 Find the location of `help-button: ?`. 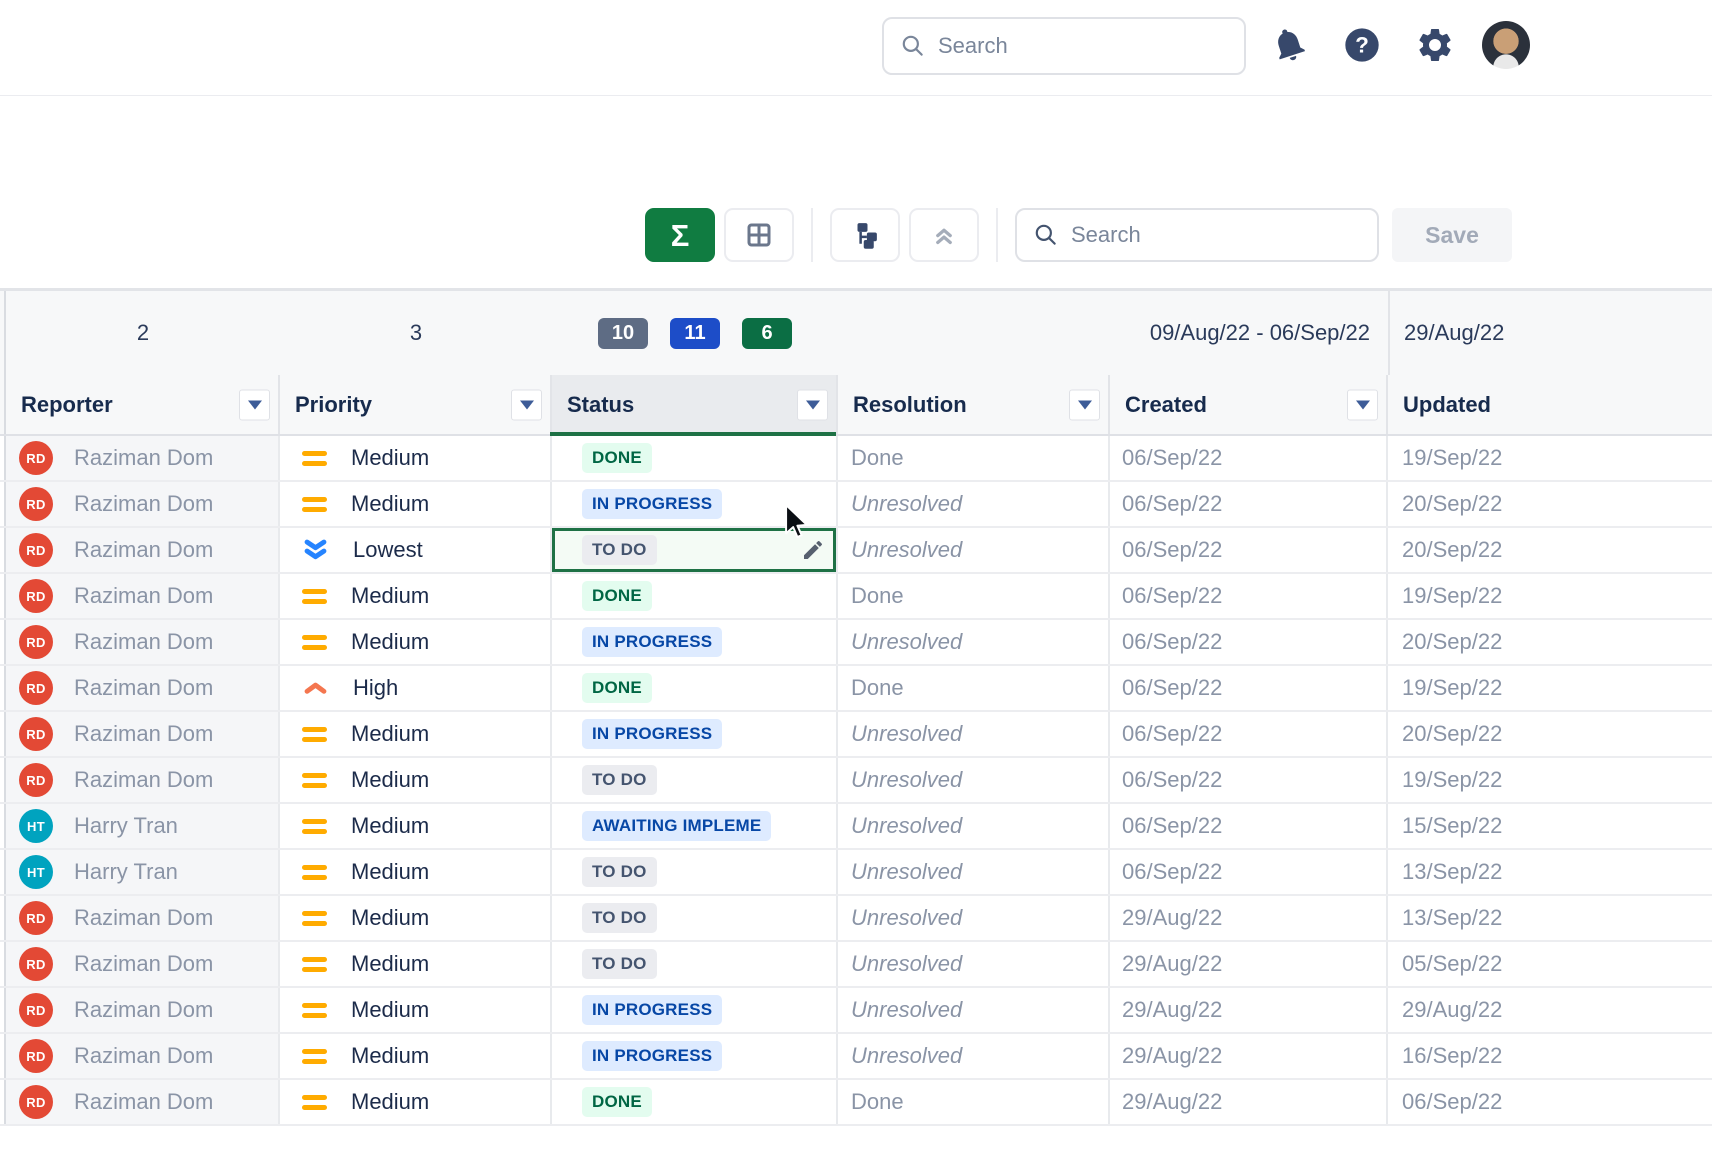

help-button: ? is located at coordinates (1362, 45).